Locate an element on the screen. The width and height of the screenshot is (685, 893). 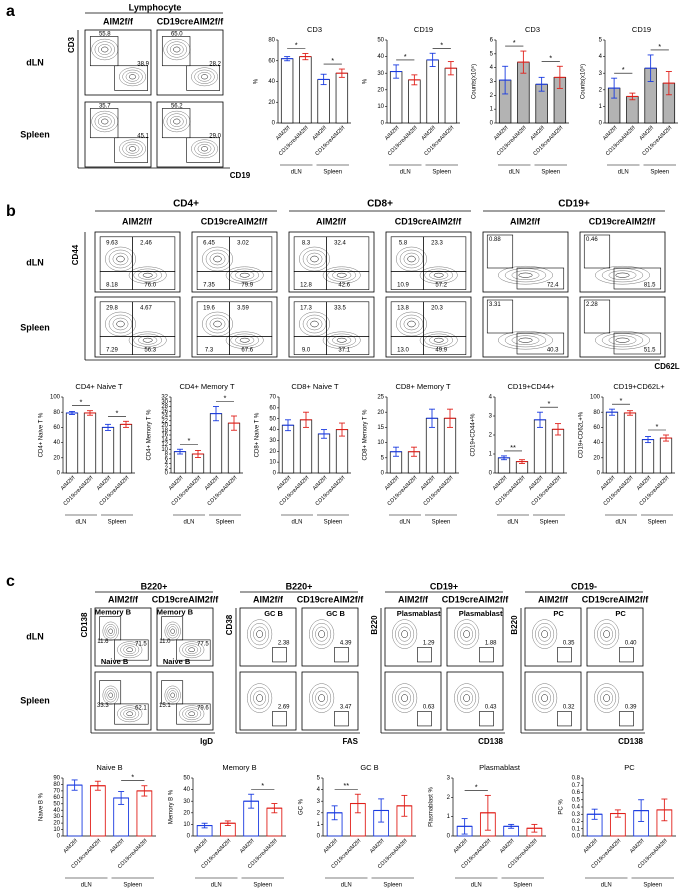
column-header: CD19creAIM2f/f is located at coordinates (191, 21).